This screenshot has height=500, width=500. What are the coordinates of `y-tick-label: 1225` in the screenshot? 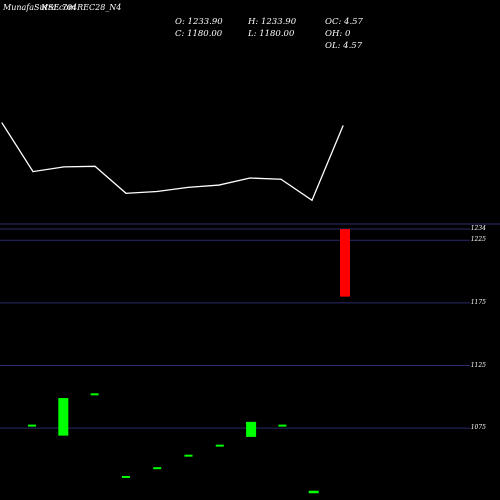 It's located at (478, 240).